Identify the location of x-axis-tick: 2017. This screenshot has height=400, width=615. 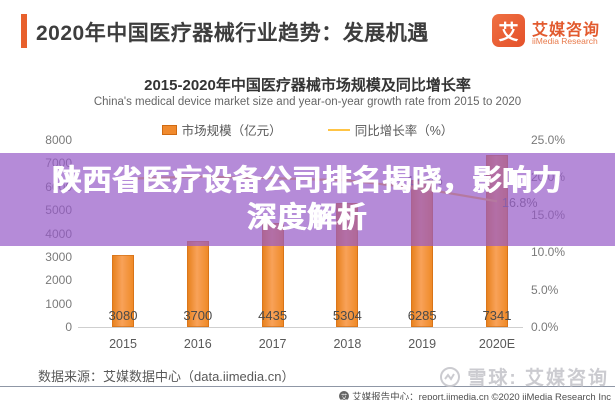
(272, 344).